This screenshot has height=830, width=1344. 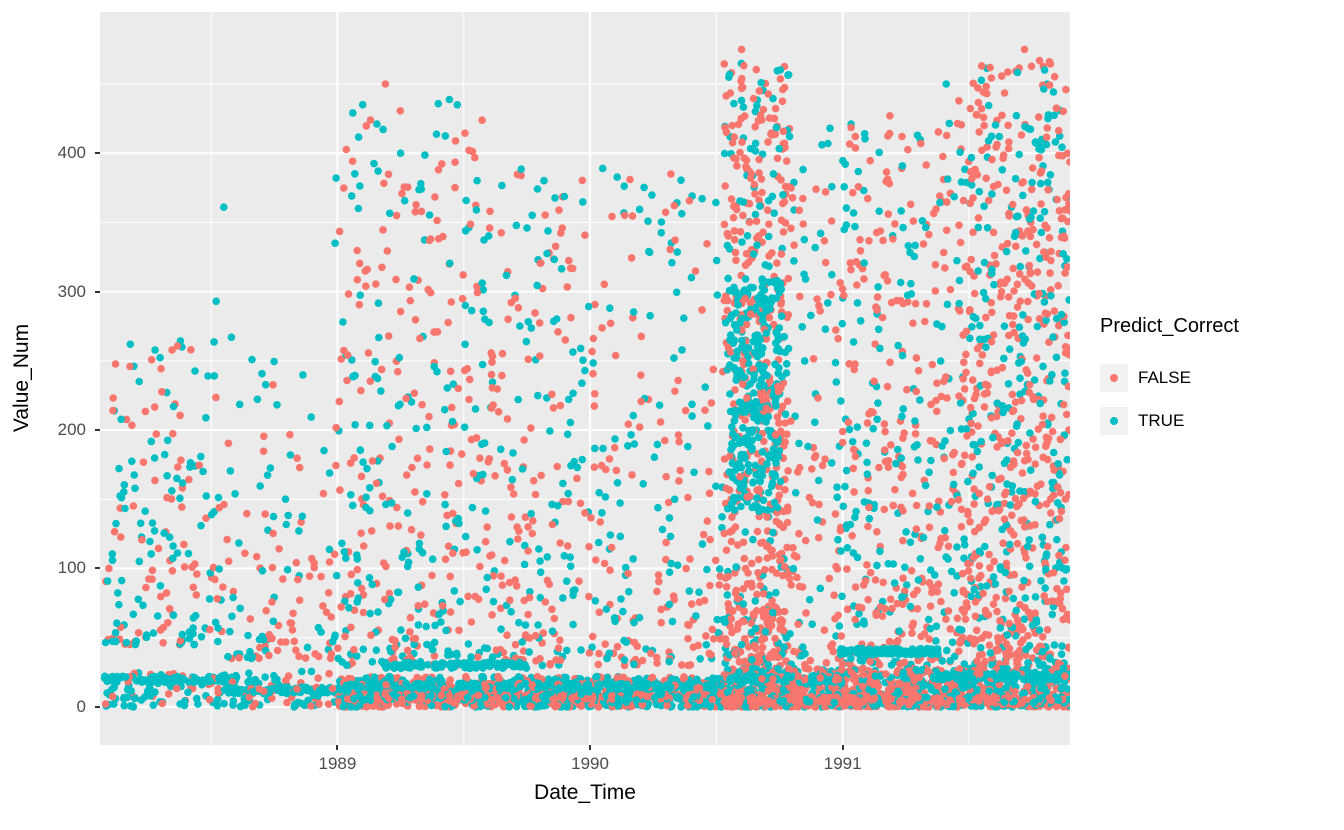 I want to click on x-tick-label: 1990, so click(x=590, y=763).